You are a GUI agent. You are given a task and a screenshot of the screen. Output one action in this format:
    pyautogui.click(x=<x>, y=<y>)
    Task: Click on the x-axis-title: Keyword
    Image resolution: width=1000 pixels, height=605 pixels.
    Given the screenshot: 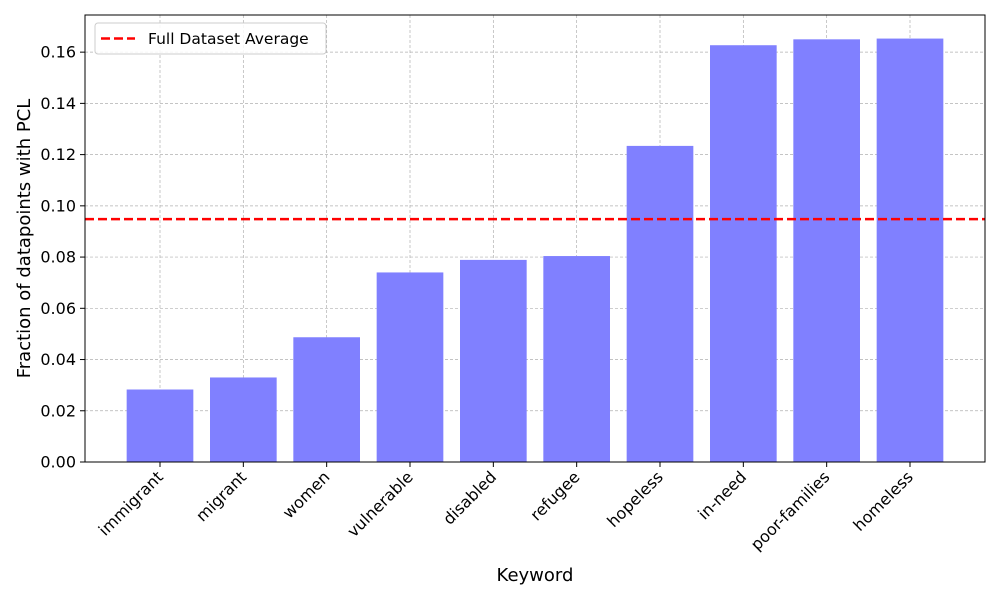 What is the action you would take?
    pyautogui.click(x=535, y=575)
    